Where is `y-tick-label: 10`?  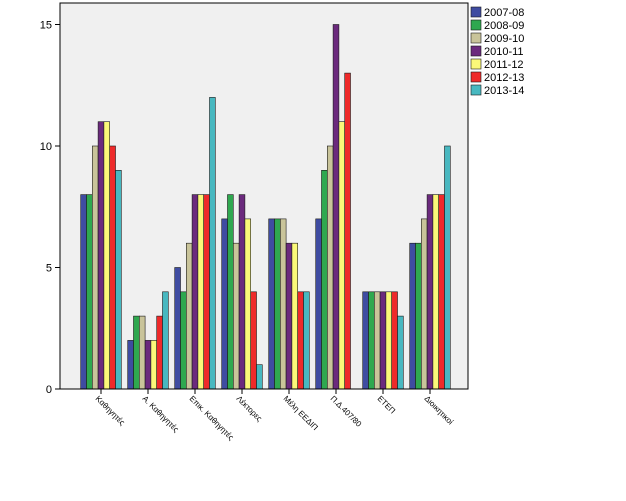 y-tick-label: 10 is located at coordinates (46, 147).